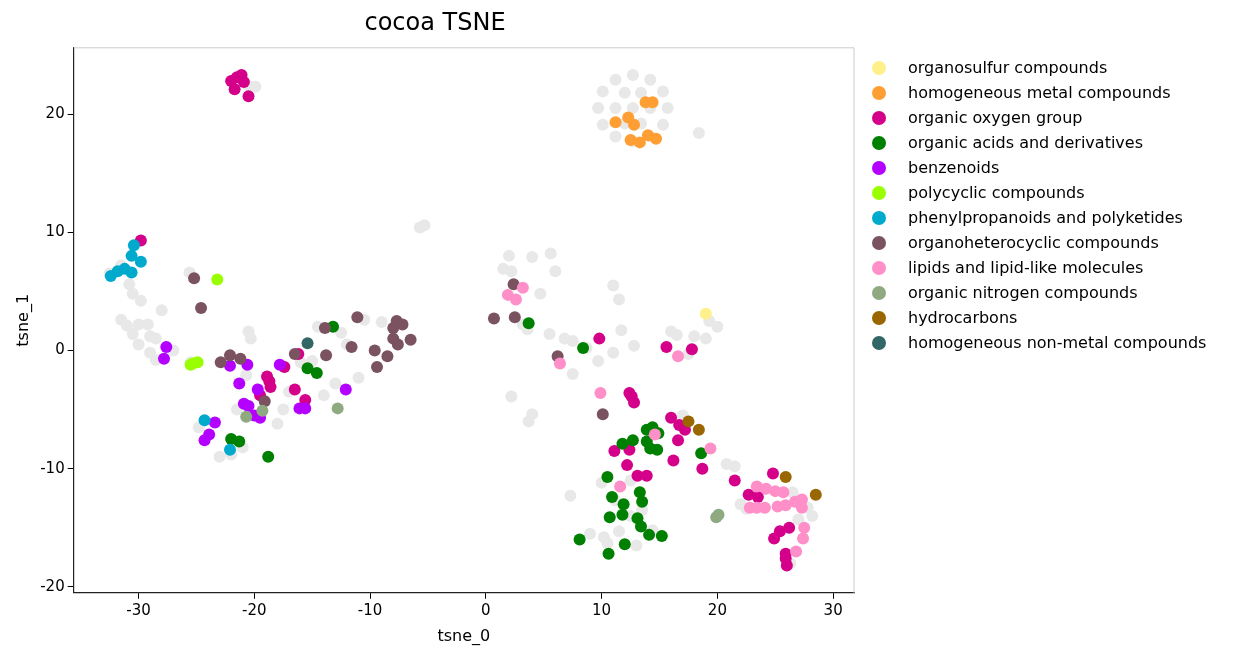 The width and height of the screenshot is (1233, 655). I want to click on legend-label: homogeneous non-metal compounds, so click(1057, 342).